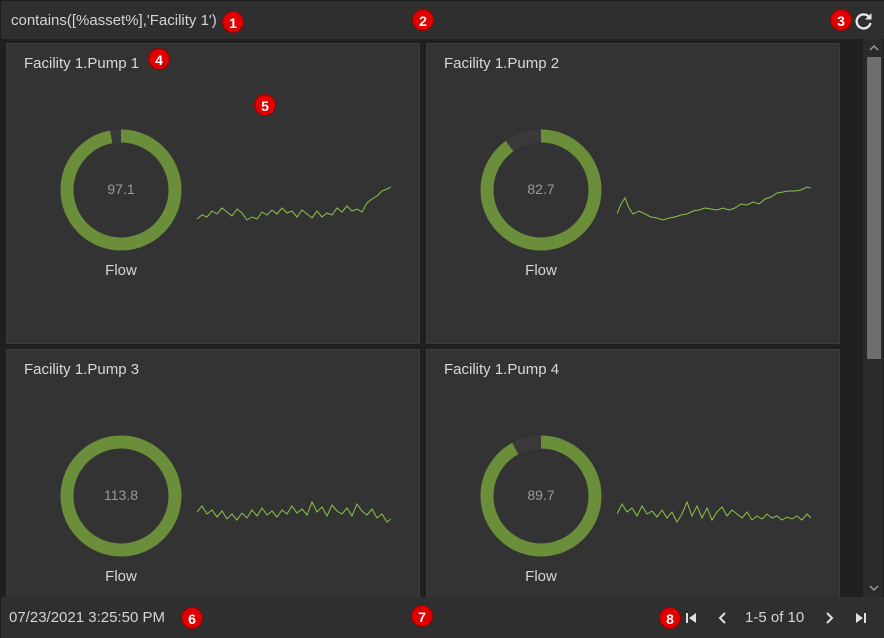  I want to click on query-text: contains([%asset%],'Facility 1'), so click(114, 20).